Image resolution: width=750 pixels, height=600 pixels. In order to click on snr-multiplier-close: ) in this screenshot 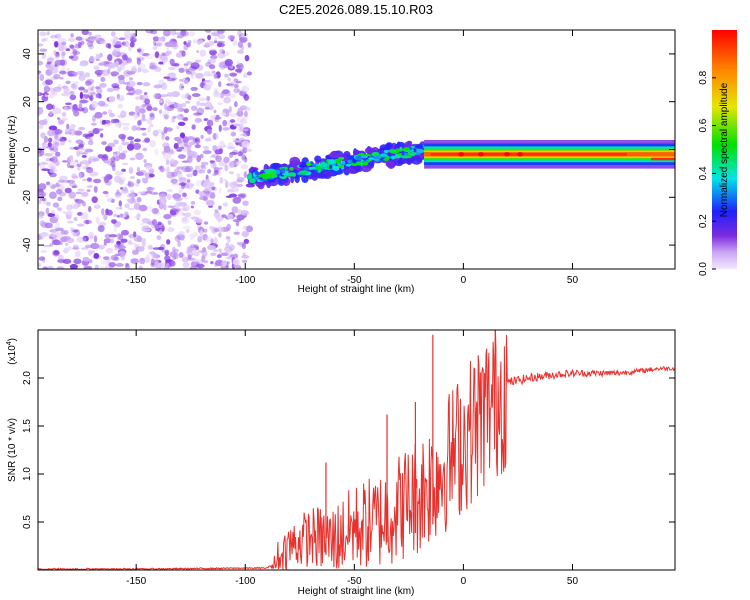, I will do `click(12, 339)`.